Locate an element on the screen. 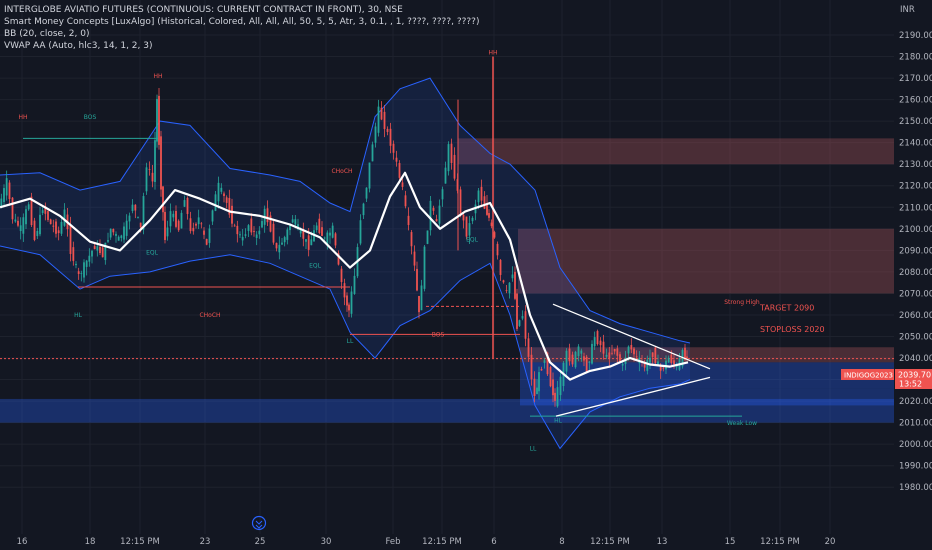 This screenshot has height=550, width=932. structure-label: Strong High is located at coordinates (742, 302).